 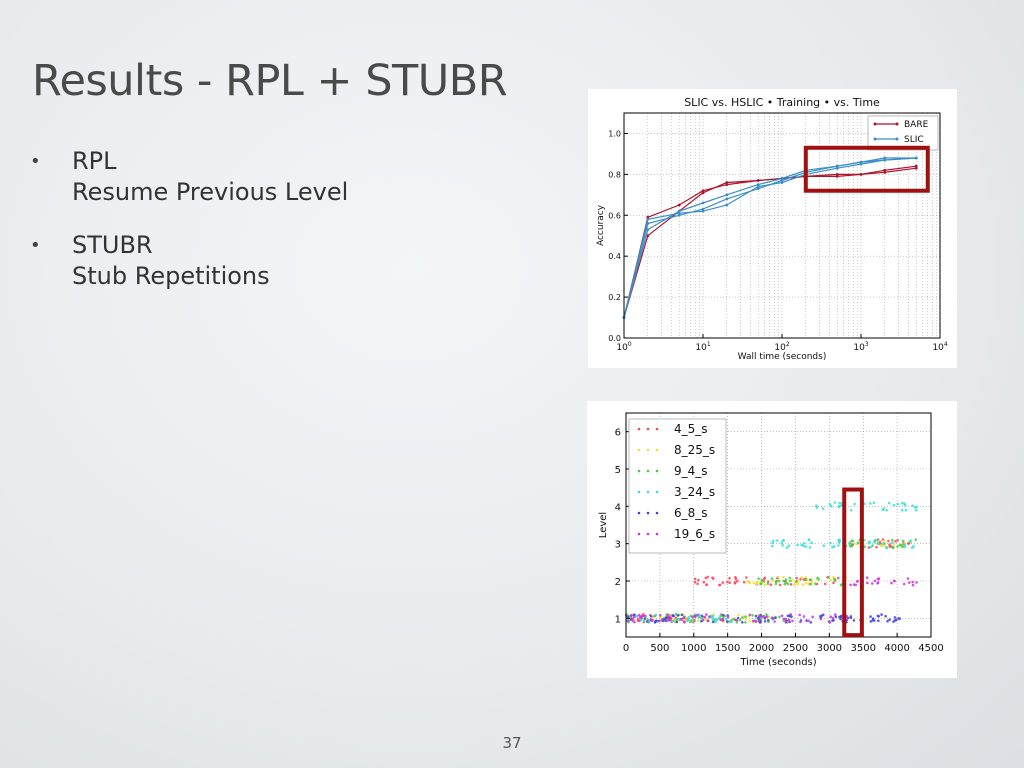 What do you see at coordinates (189, 261) in the screenshot?
I see `bullet-stubr: • STUBR Stub Repetitions` at bounding box center [189, 261].